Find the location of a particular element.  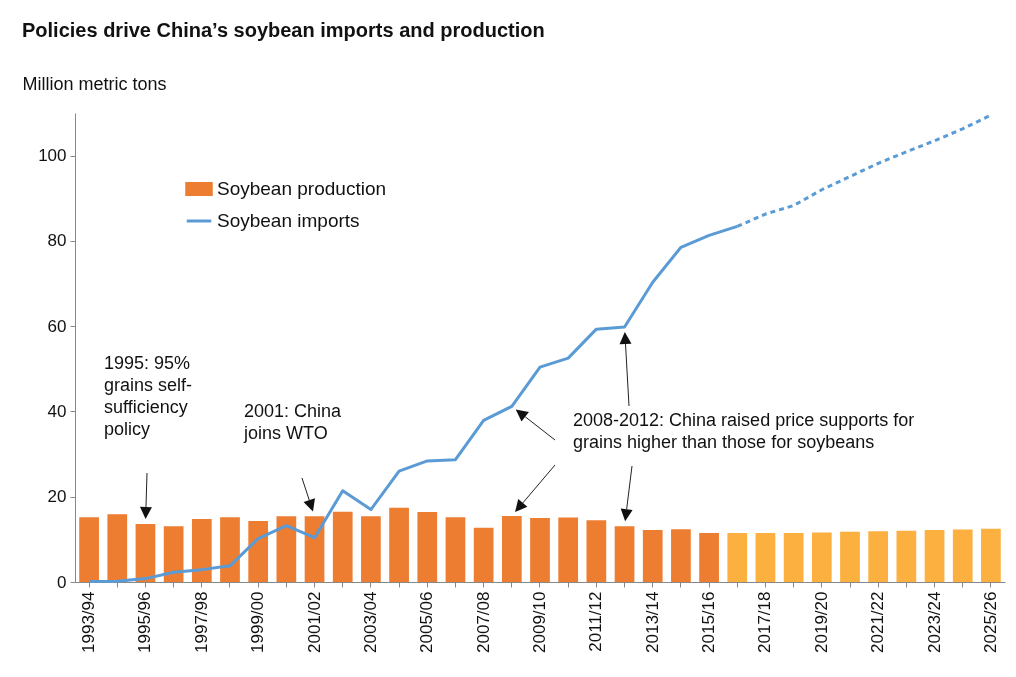

annotation: 2008-2012: China raised price supports for grains higher than those for soybeans is located at coordinates (744, 431).